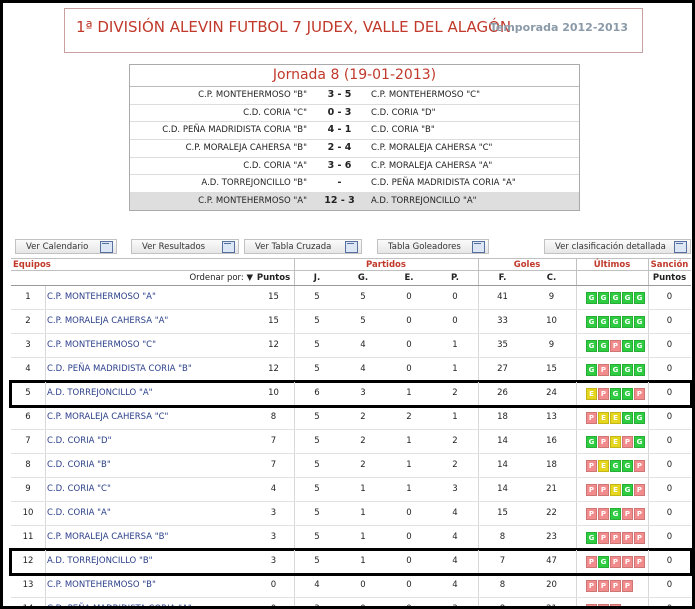 This screenshot has width=695, height=609. What do you see at coordinates (403, 130) in the screenshot?
I see `match-away: C.D. CORIA "B"` at bounding box center [403, 130].